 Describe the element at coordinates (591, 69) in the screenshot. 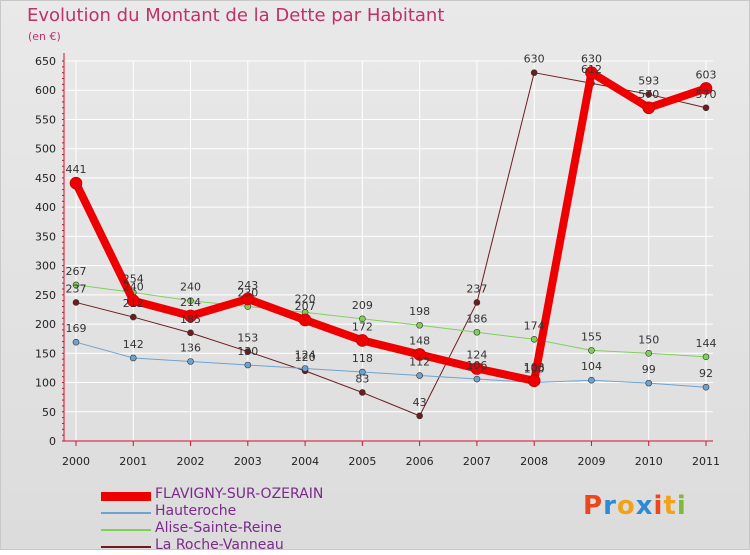

I see `data-label: 612` at that location.